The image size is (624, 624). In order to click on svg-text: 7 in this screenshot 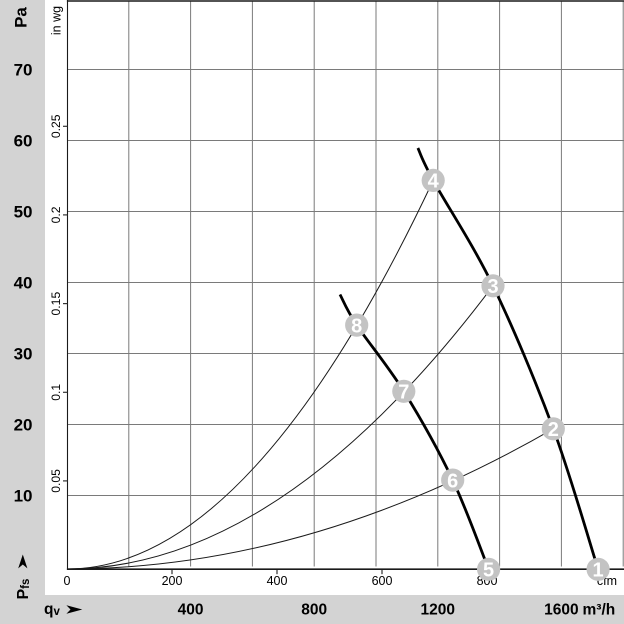, I will do `click(403, 393)`.